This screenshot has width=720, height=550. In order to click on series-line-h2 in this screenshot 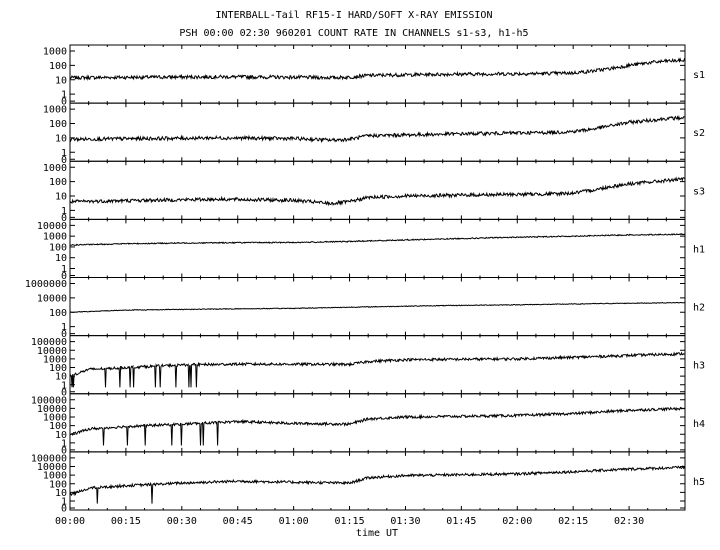, I will do `click(377, 307)`.